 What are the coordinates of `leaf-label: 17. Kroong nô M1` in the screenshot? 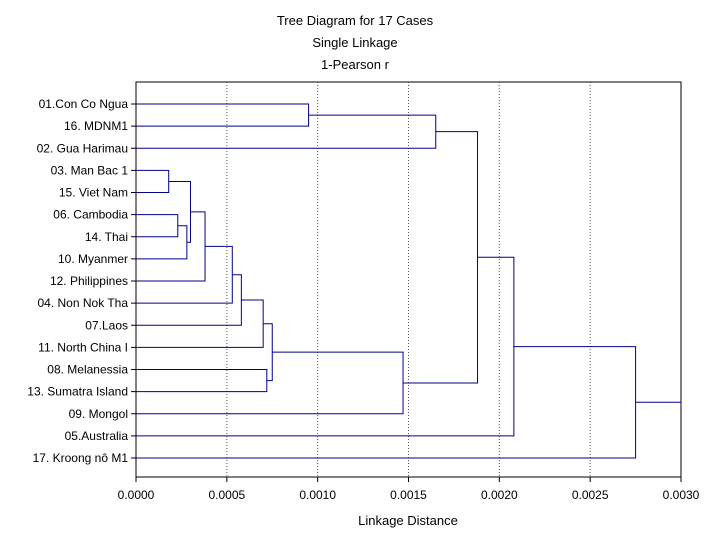 It's located at (81, 458).